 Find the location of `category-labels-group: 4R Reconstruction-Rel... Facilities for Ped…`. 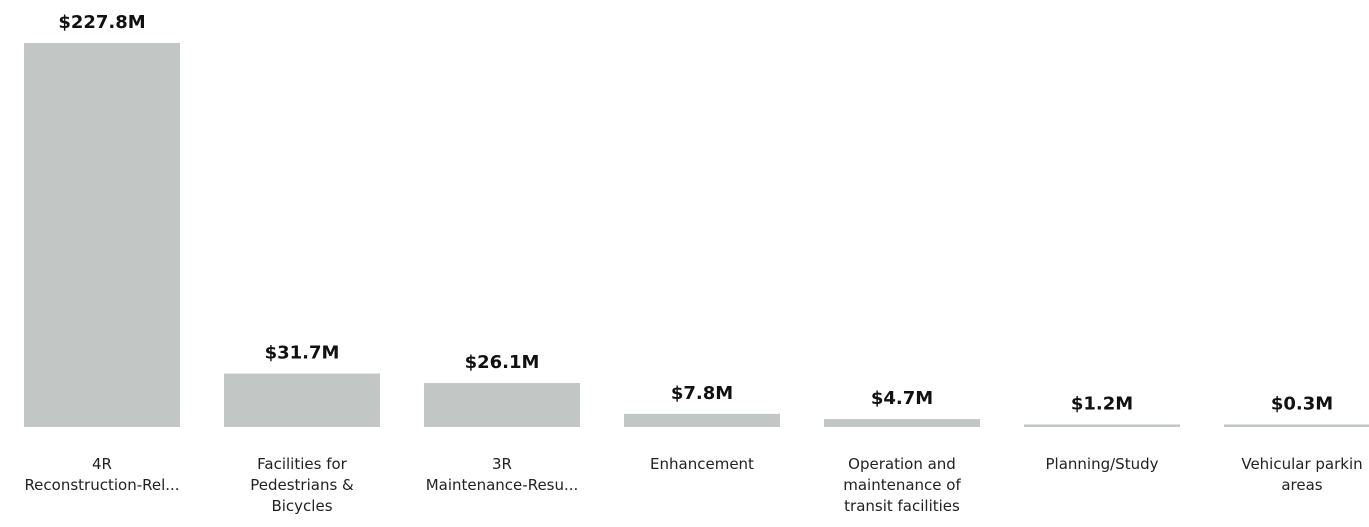

category-labels-group: 4R Reconstruction-Rel... Facilities for Ped… is located at coordinates (693, 485).